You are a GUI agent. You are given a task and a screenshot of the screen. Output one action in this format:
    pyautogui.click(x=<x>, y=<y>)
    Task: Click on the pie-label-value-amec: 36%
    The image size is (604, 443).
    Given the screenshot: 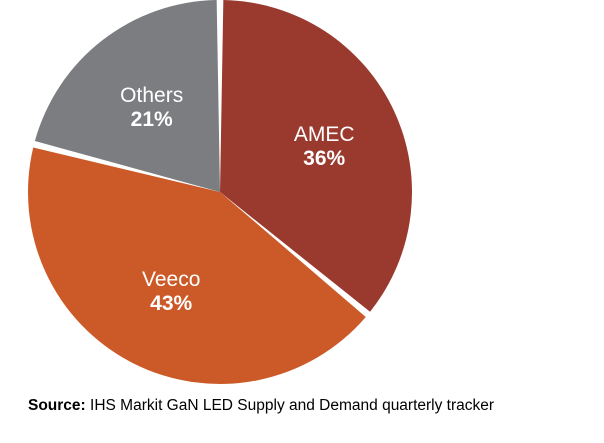 What is the action you would take?
    pyautogui.click(x=324, y=158)
    